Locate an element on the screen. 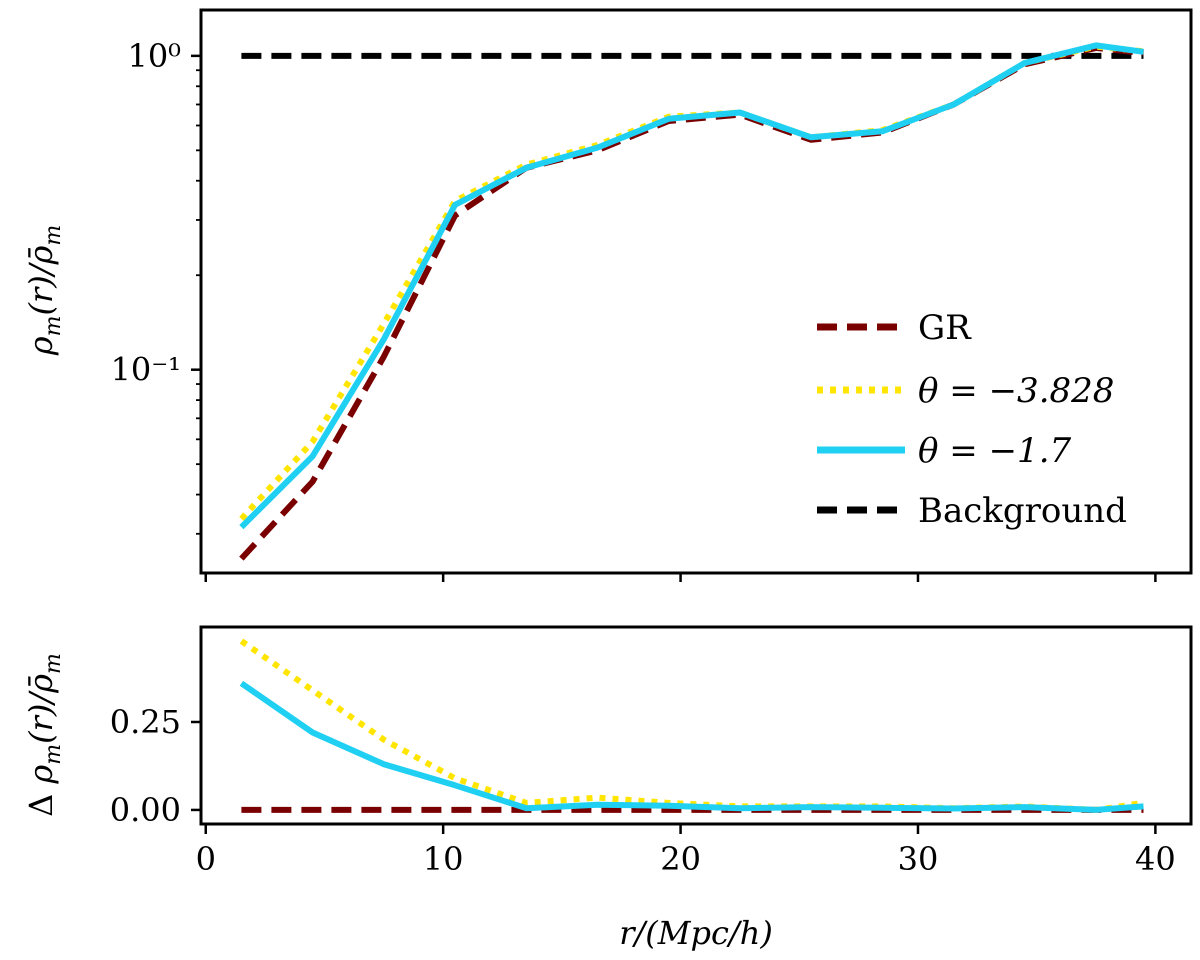 This screenshot has width=1200, height=960. legend-gr-label: GR is located at coordinates (945, 328).